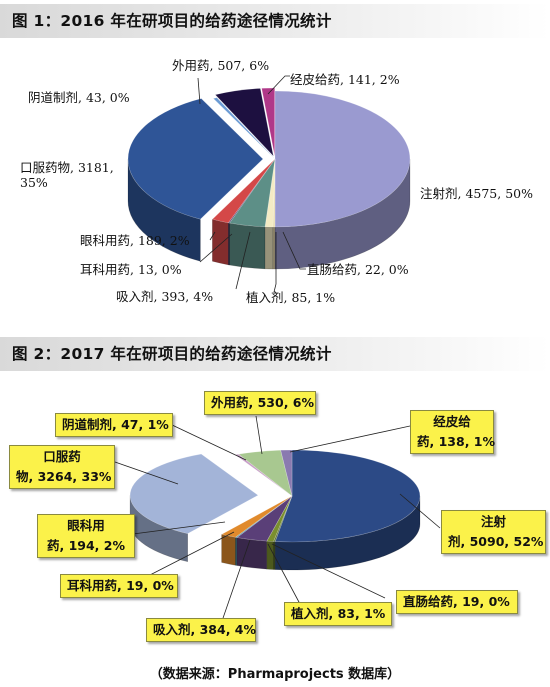 The width and height of the screenshot is (550, 687). What do you see at coordinates (345, 79) in the screenshot?
I see `chart1-data-label: 经皮给药, 141, 2%` at bounding box center [345, 79].